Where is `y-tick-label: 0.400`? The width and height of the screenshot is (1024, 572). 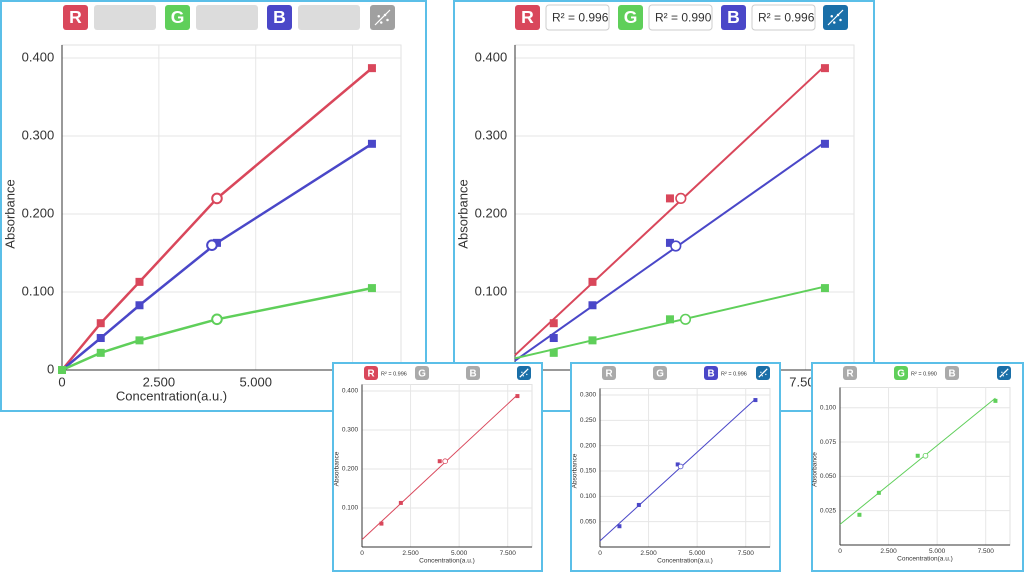
y-tick-label: 0.400 is located at coordinates (491, 56).